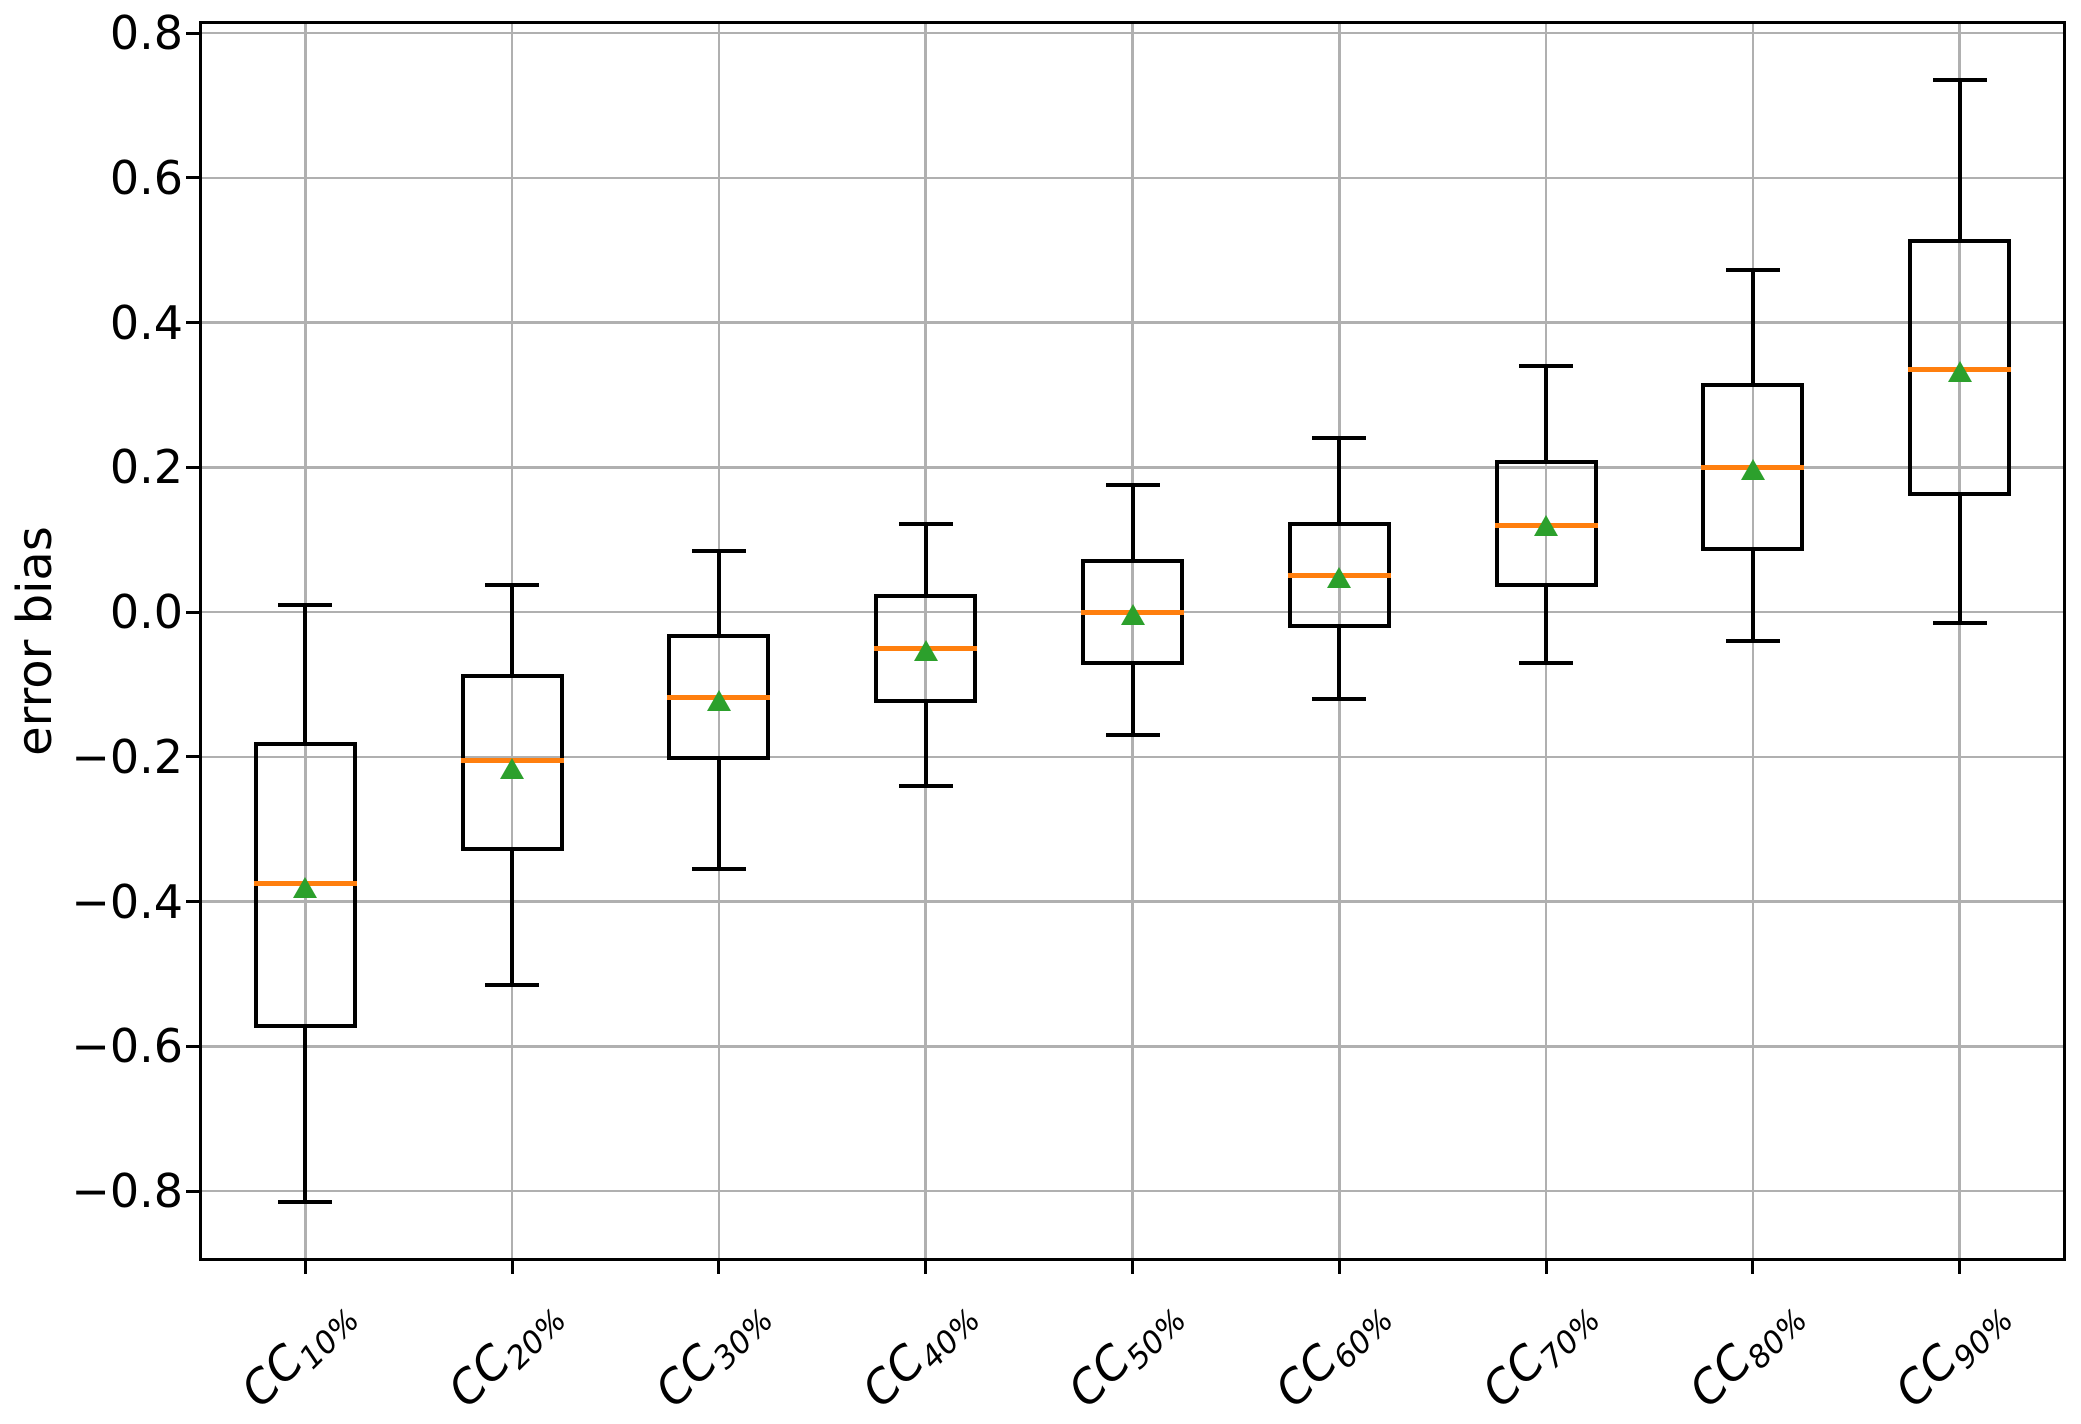 This screenshot has width=2081, height=1424. I want to click on x-tick-label-text: CC10%, so click(298, 1360).